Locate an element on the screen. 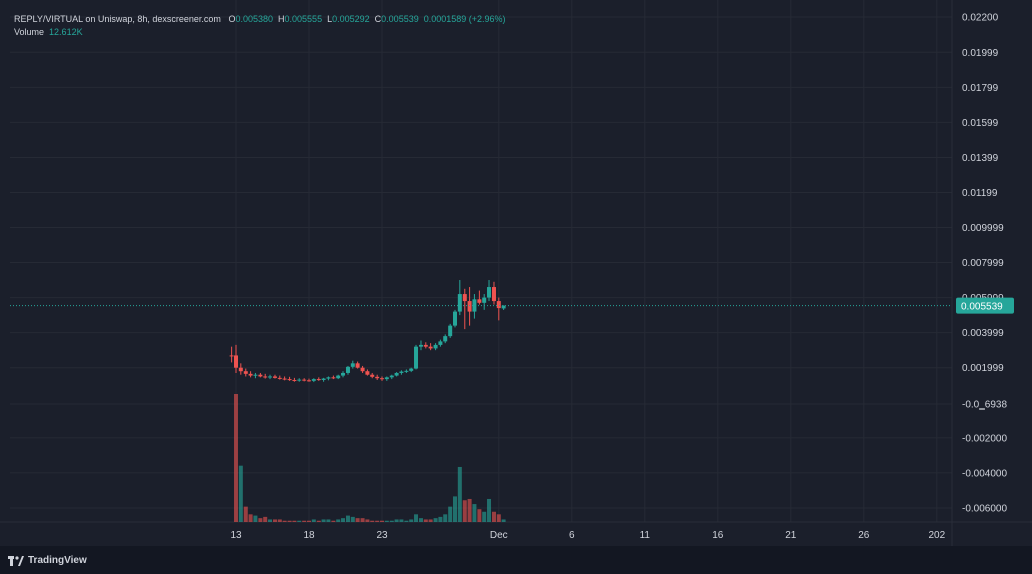  price-tick-label: -0.004000 is located at coordinates (984, 473).